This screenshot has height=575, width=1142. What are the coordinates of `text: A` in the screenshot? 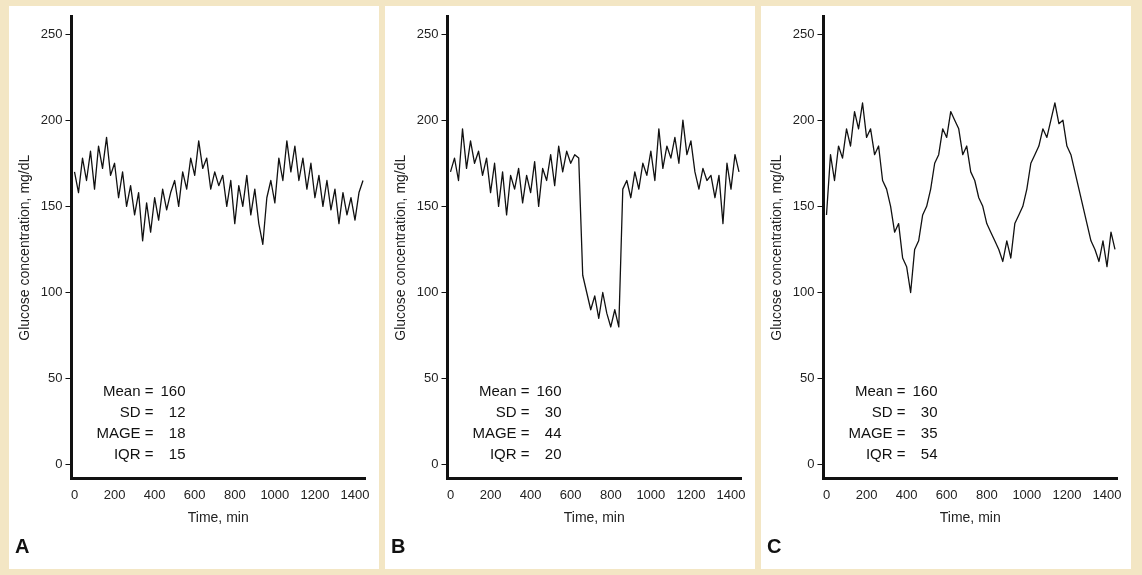 It's located at (22, 546).